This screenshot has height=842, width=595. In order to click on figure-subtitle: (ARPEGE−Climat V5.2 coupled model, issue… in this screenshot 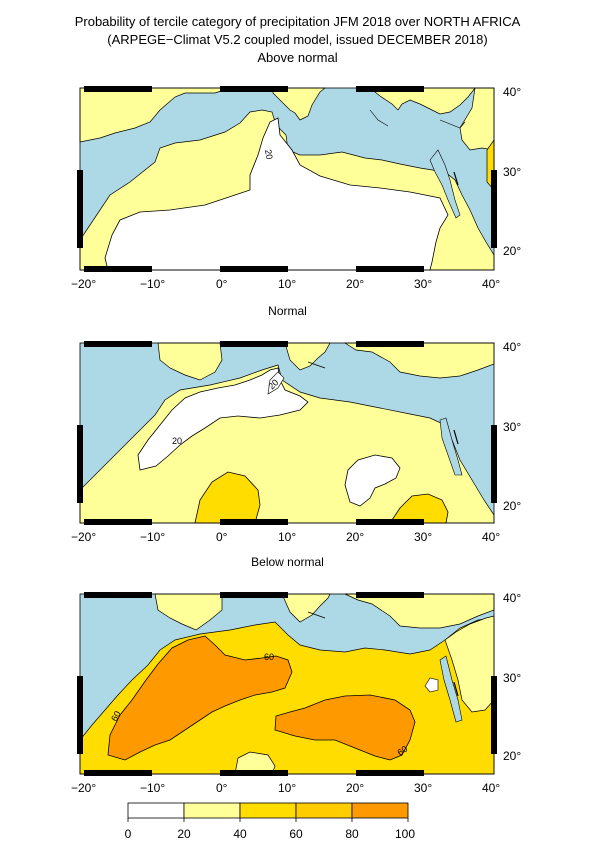, I will do `click(297, 39)`.